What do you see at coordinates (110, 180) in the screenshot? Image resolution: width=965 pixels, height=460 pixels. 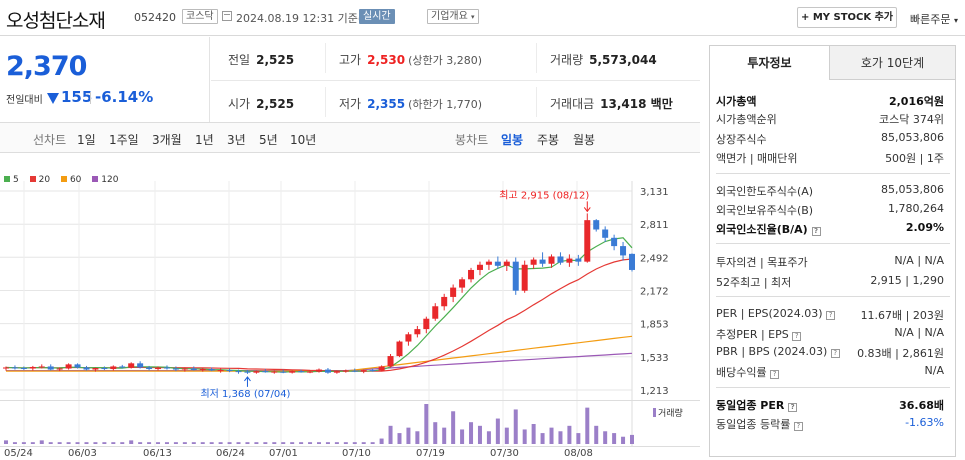 I see `legend-ma120-label: 120` at bounding box center [110, 180].